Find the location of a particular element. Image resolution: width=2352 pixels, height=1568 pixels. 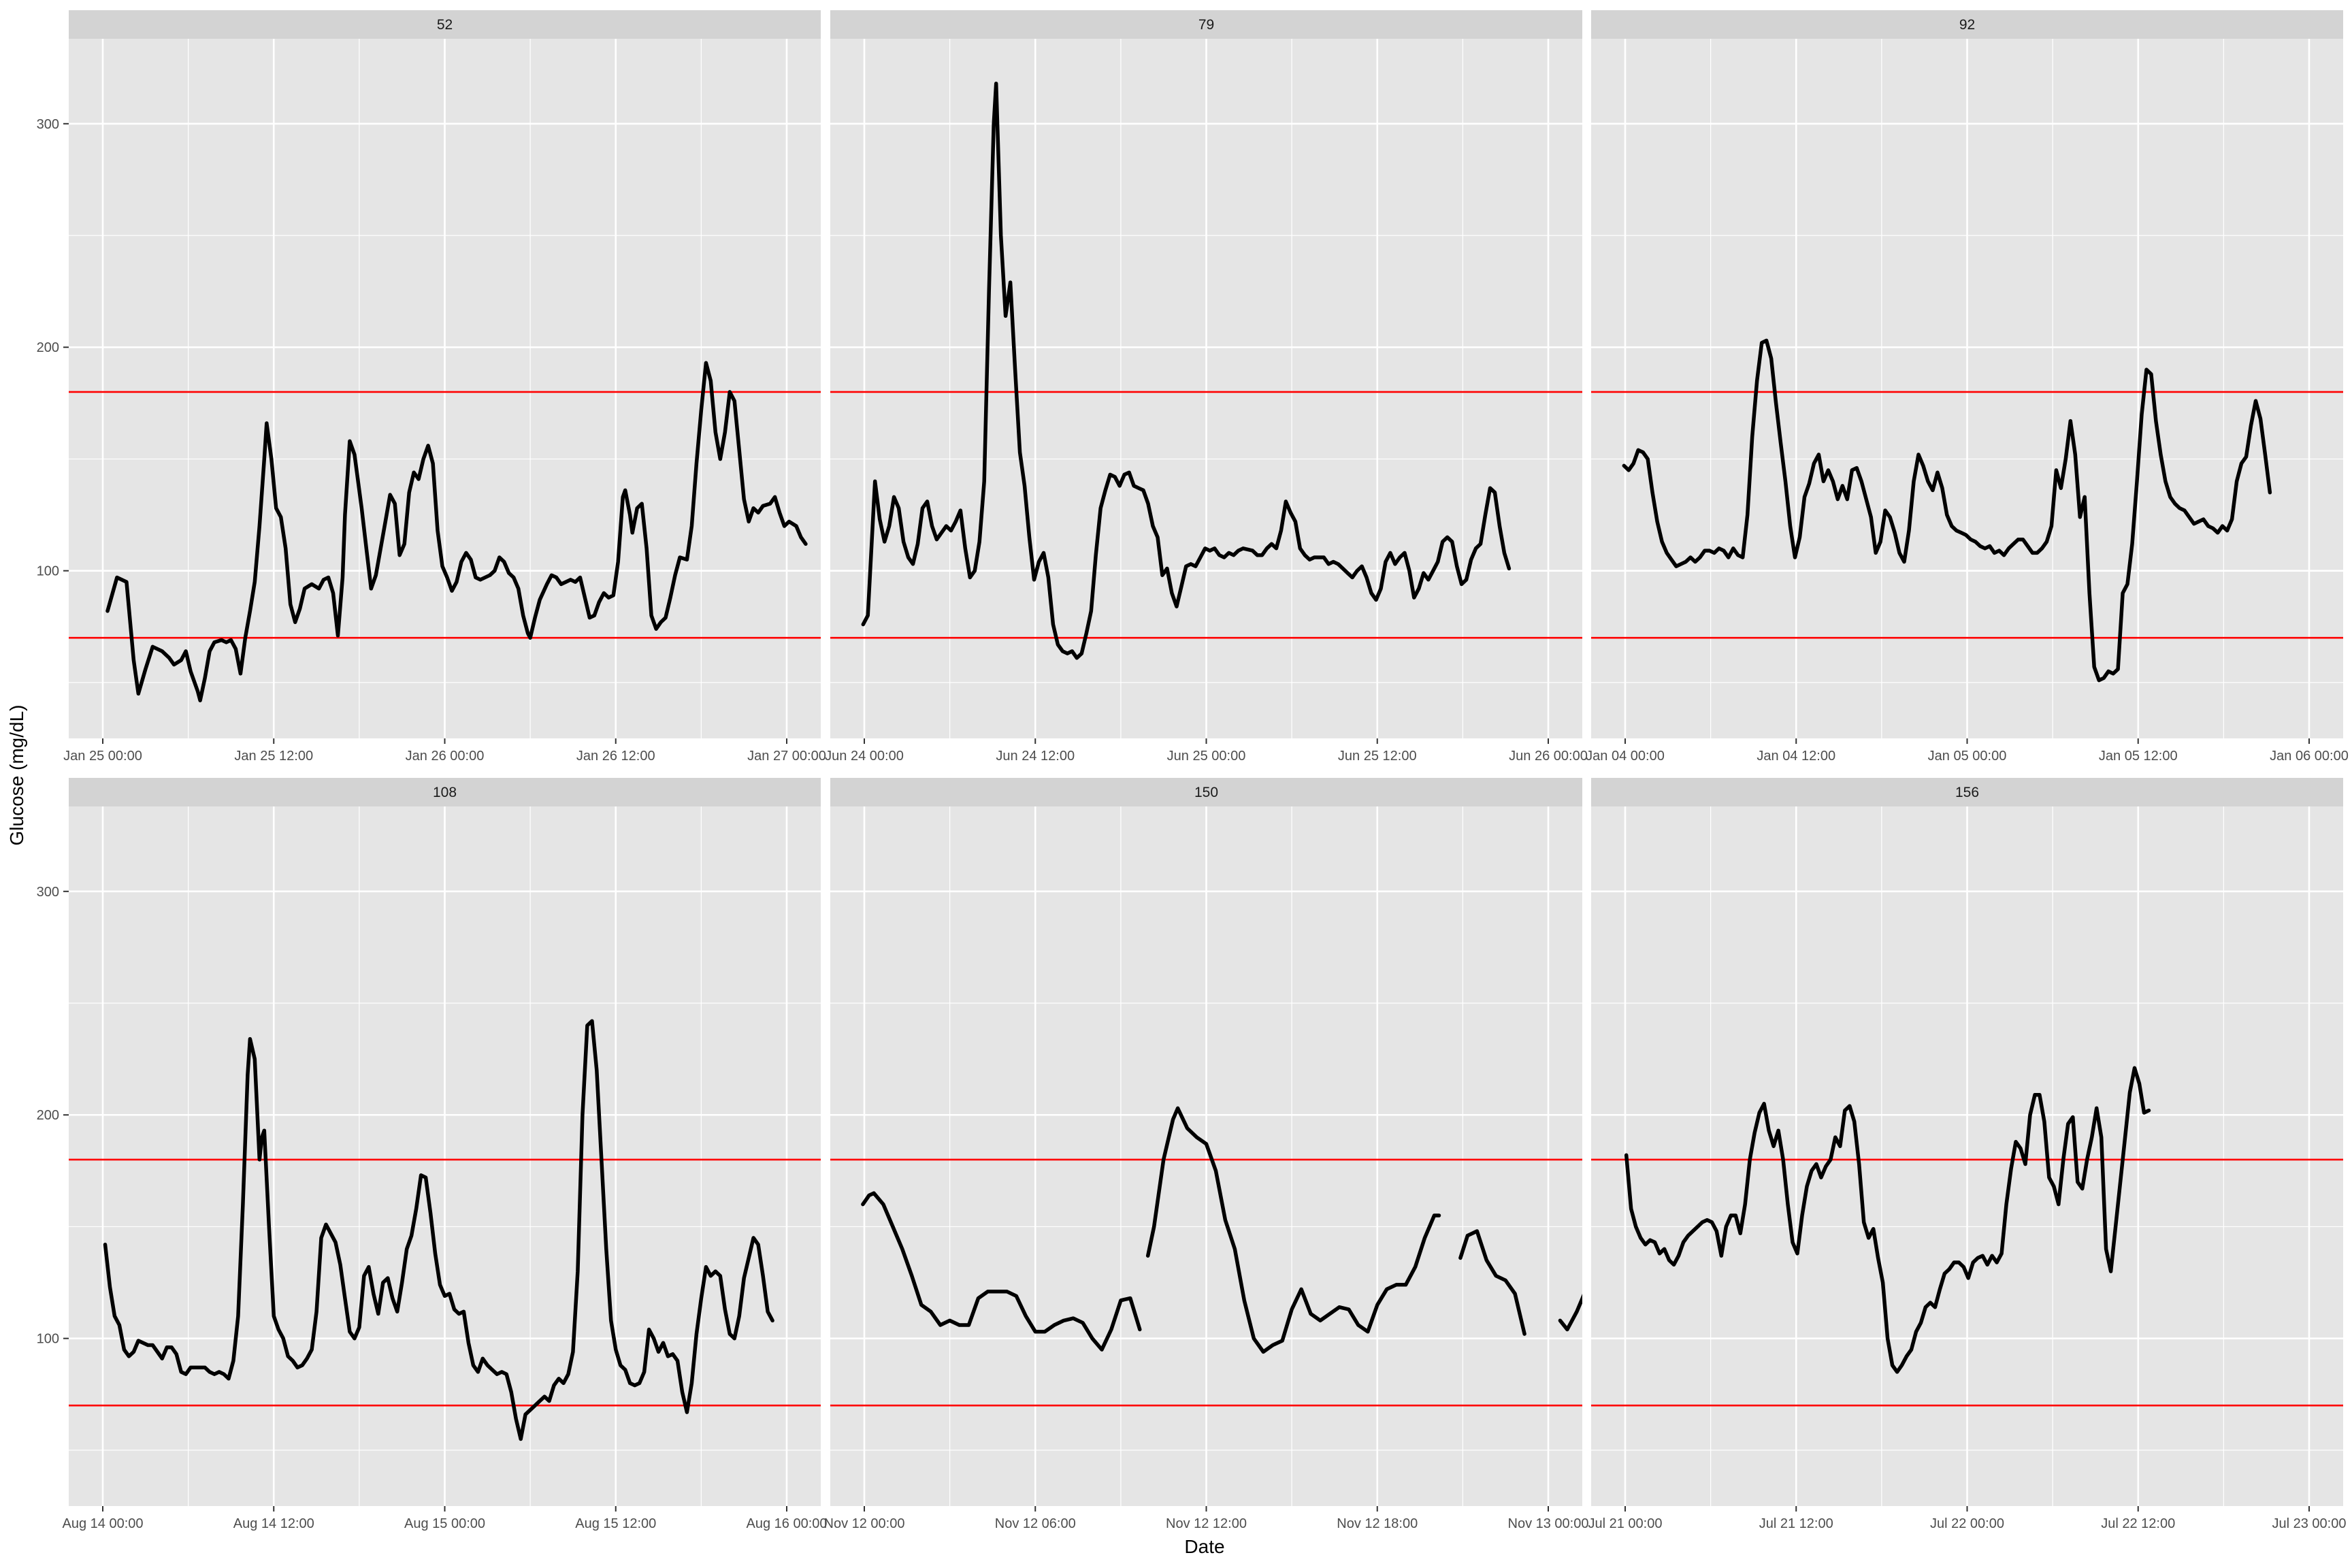

x-tick-label: Jan 04 00:00 is located at coordinates (1626, 757).